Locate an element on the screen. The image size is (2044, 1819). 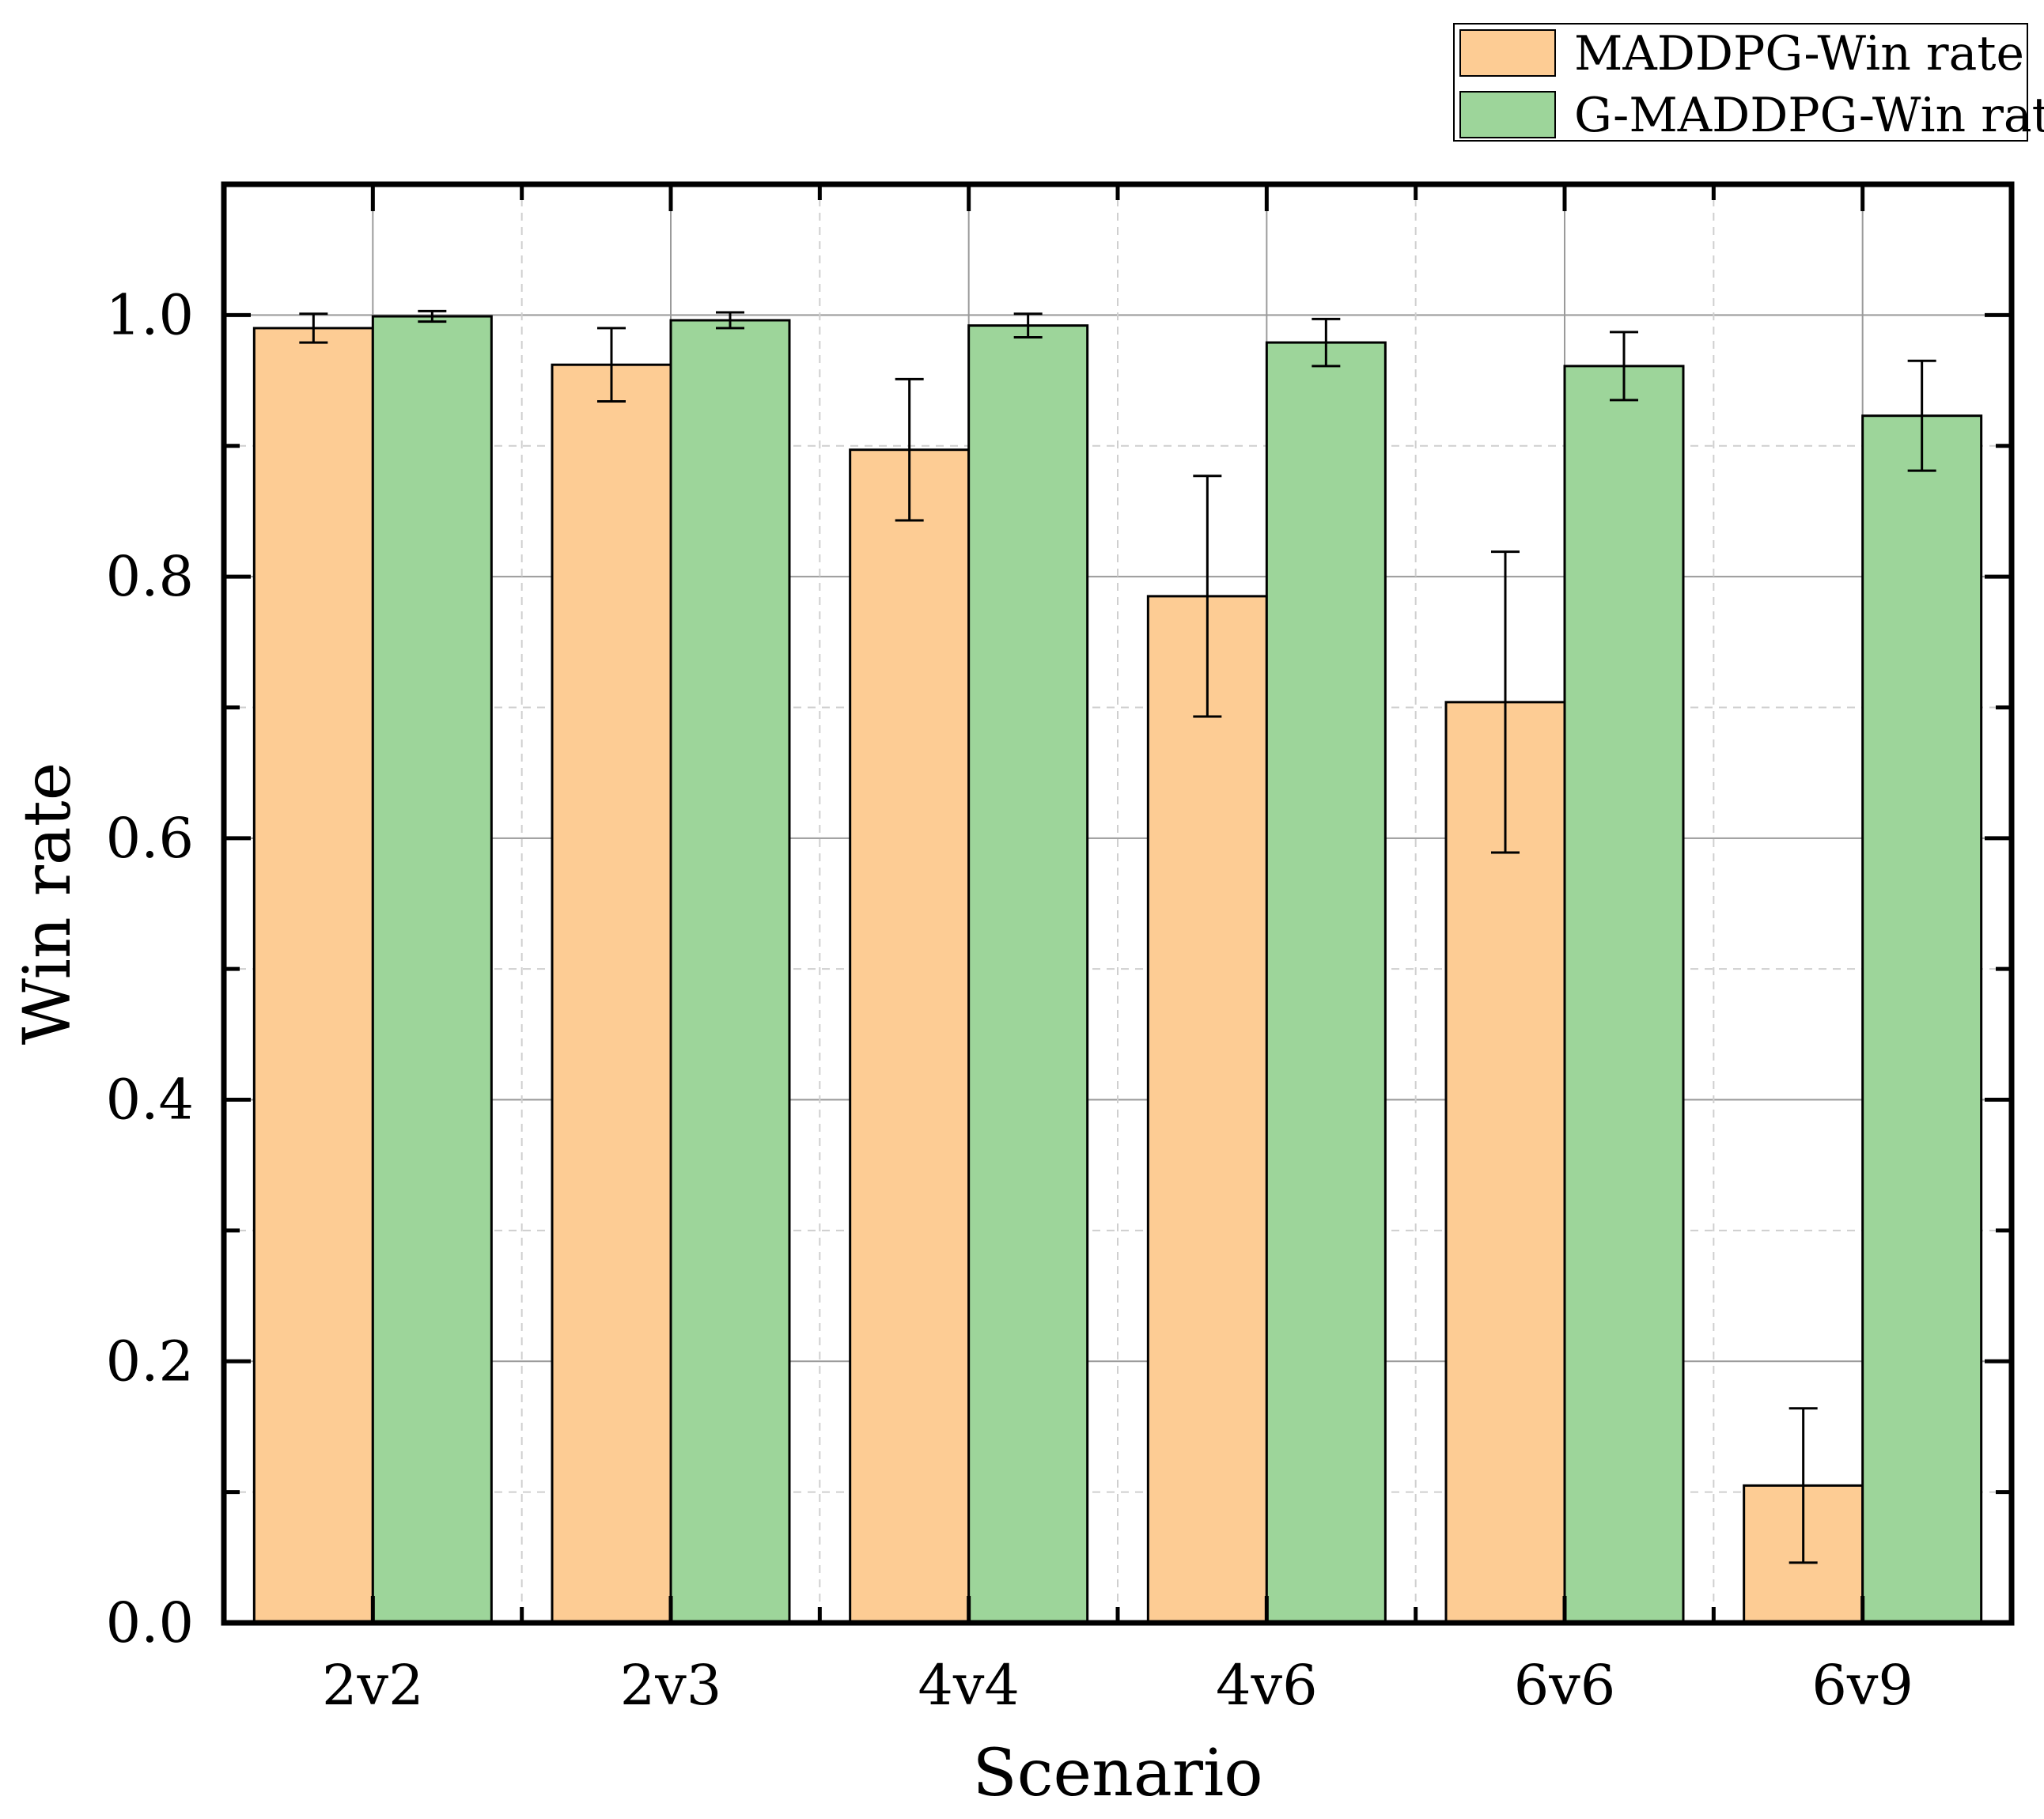
bar-g-maddpg-4v6 is located at coordinates (1326, 982).